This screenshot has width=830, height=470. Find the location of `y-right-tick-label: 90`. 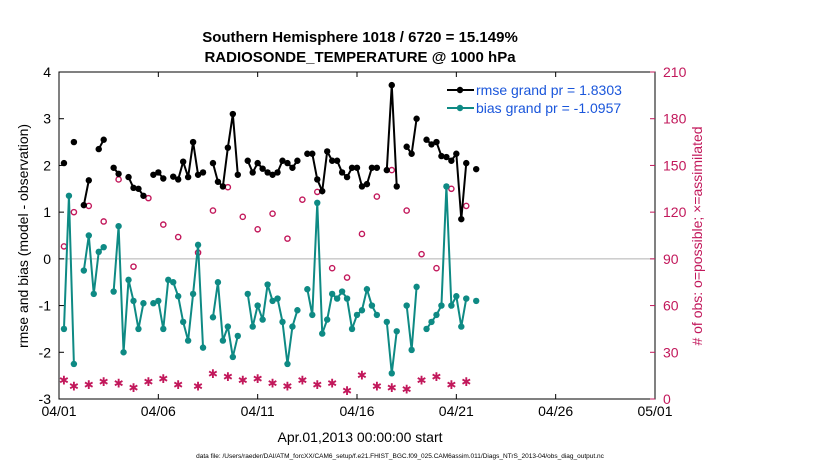

y-right-tick-label: 90 is located at coordinates (671, 259).